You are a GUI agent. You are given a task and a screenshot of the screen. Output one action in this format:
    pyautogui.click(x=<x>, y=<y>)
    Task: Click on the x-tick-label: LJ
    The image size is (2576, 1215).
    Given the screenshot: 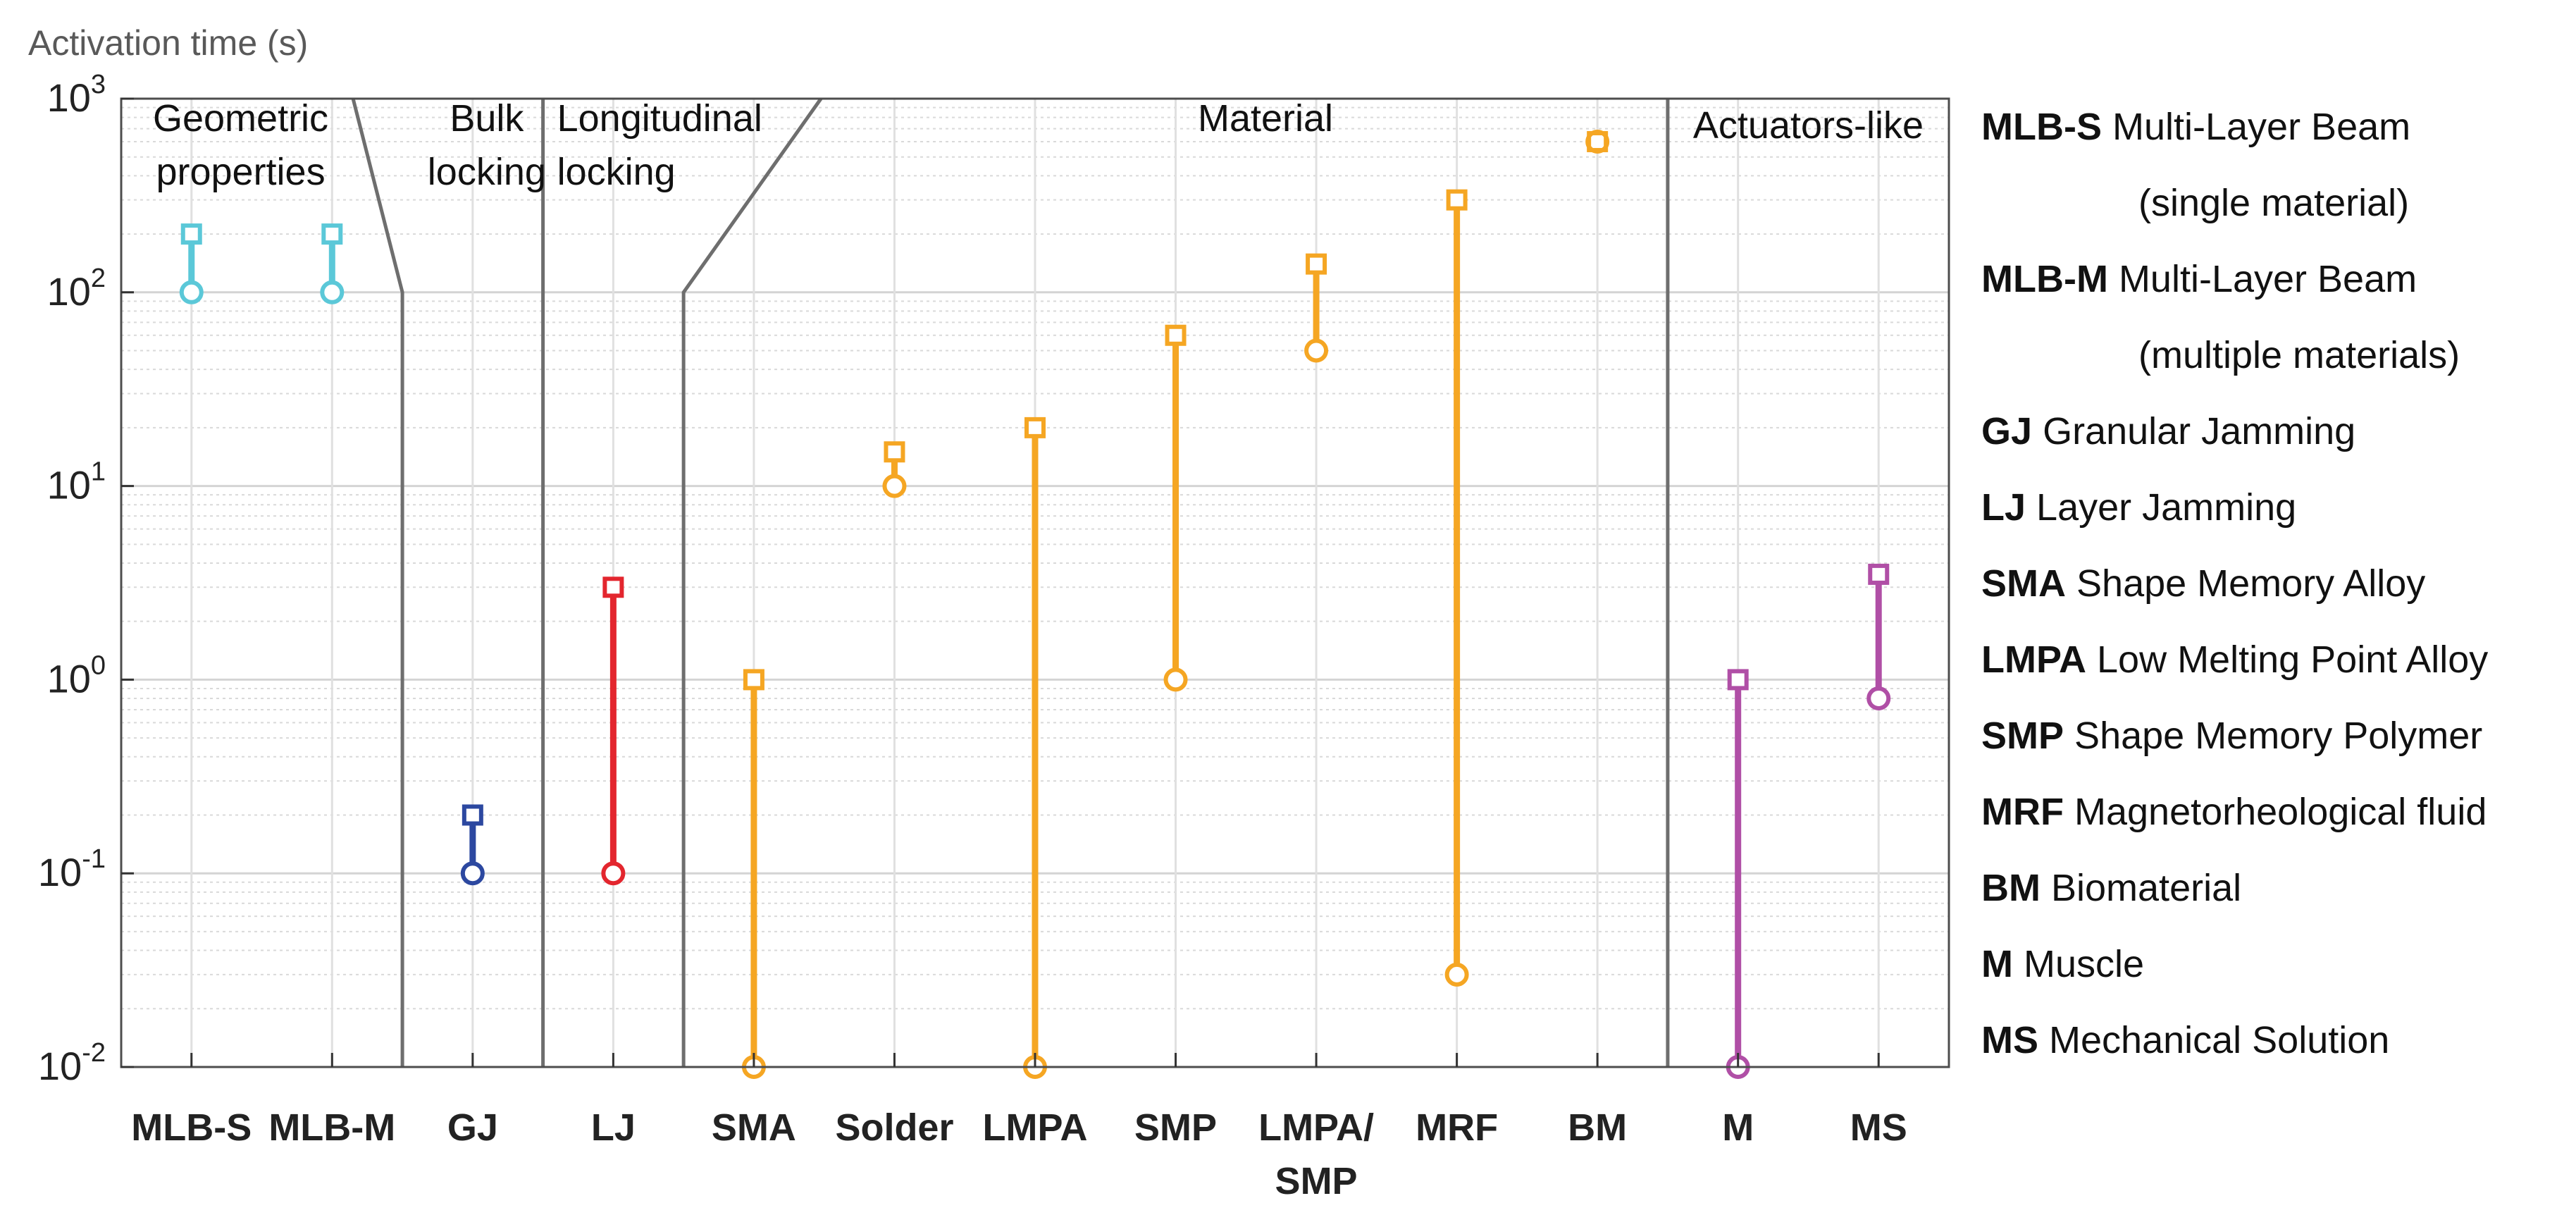 What is the action you would take?
    pyautogui.click(x=613, y=1127)
    